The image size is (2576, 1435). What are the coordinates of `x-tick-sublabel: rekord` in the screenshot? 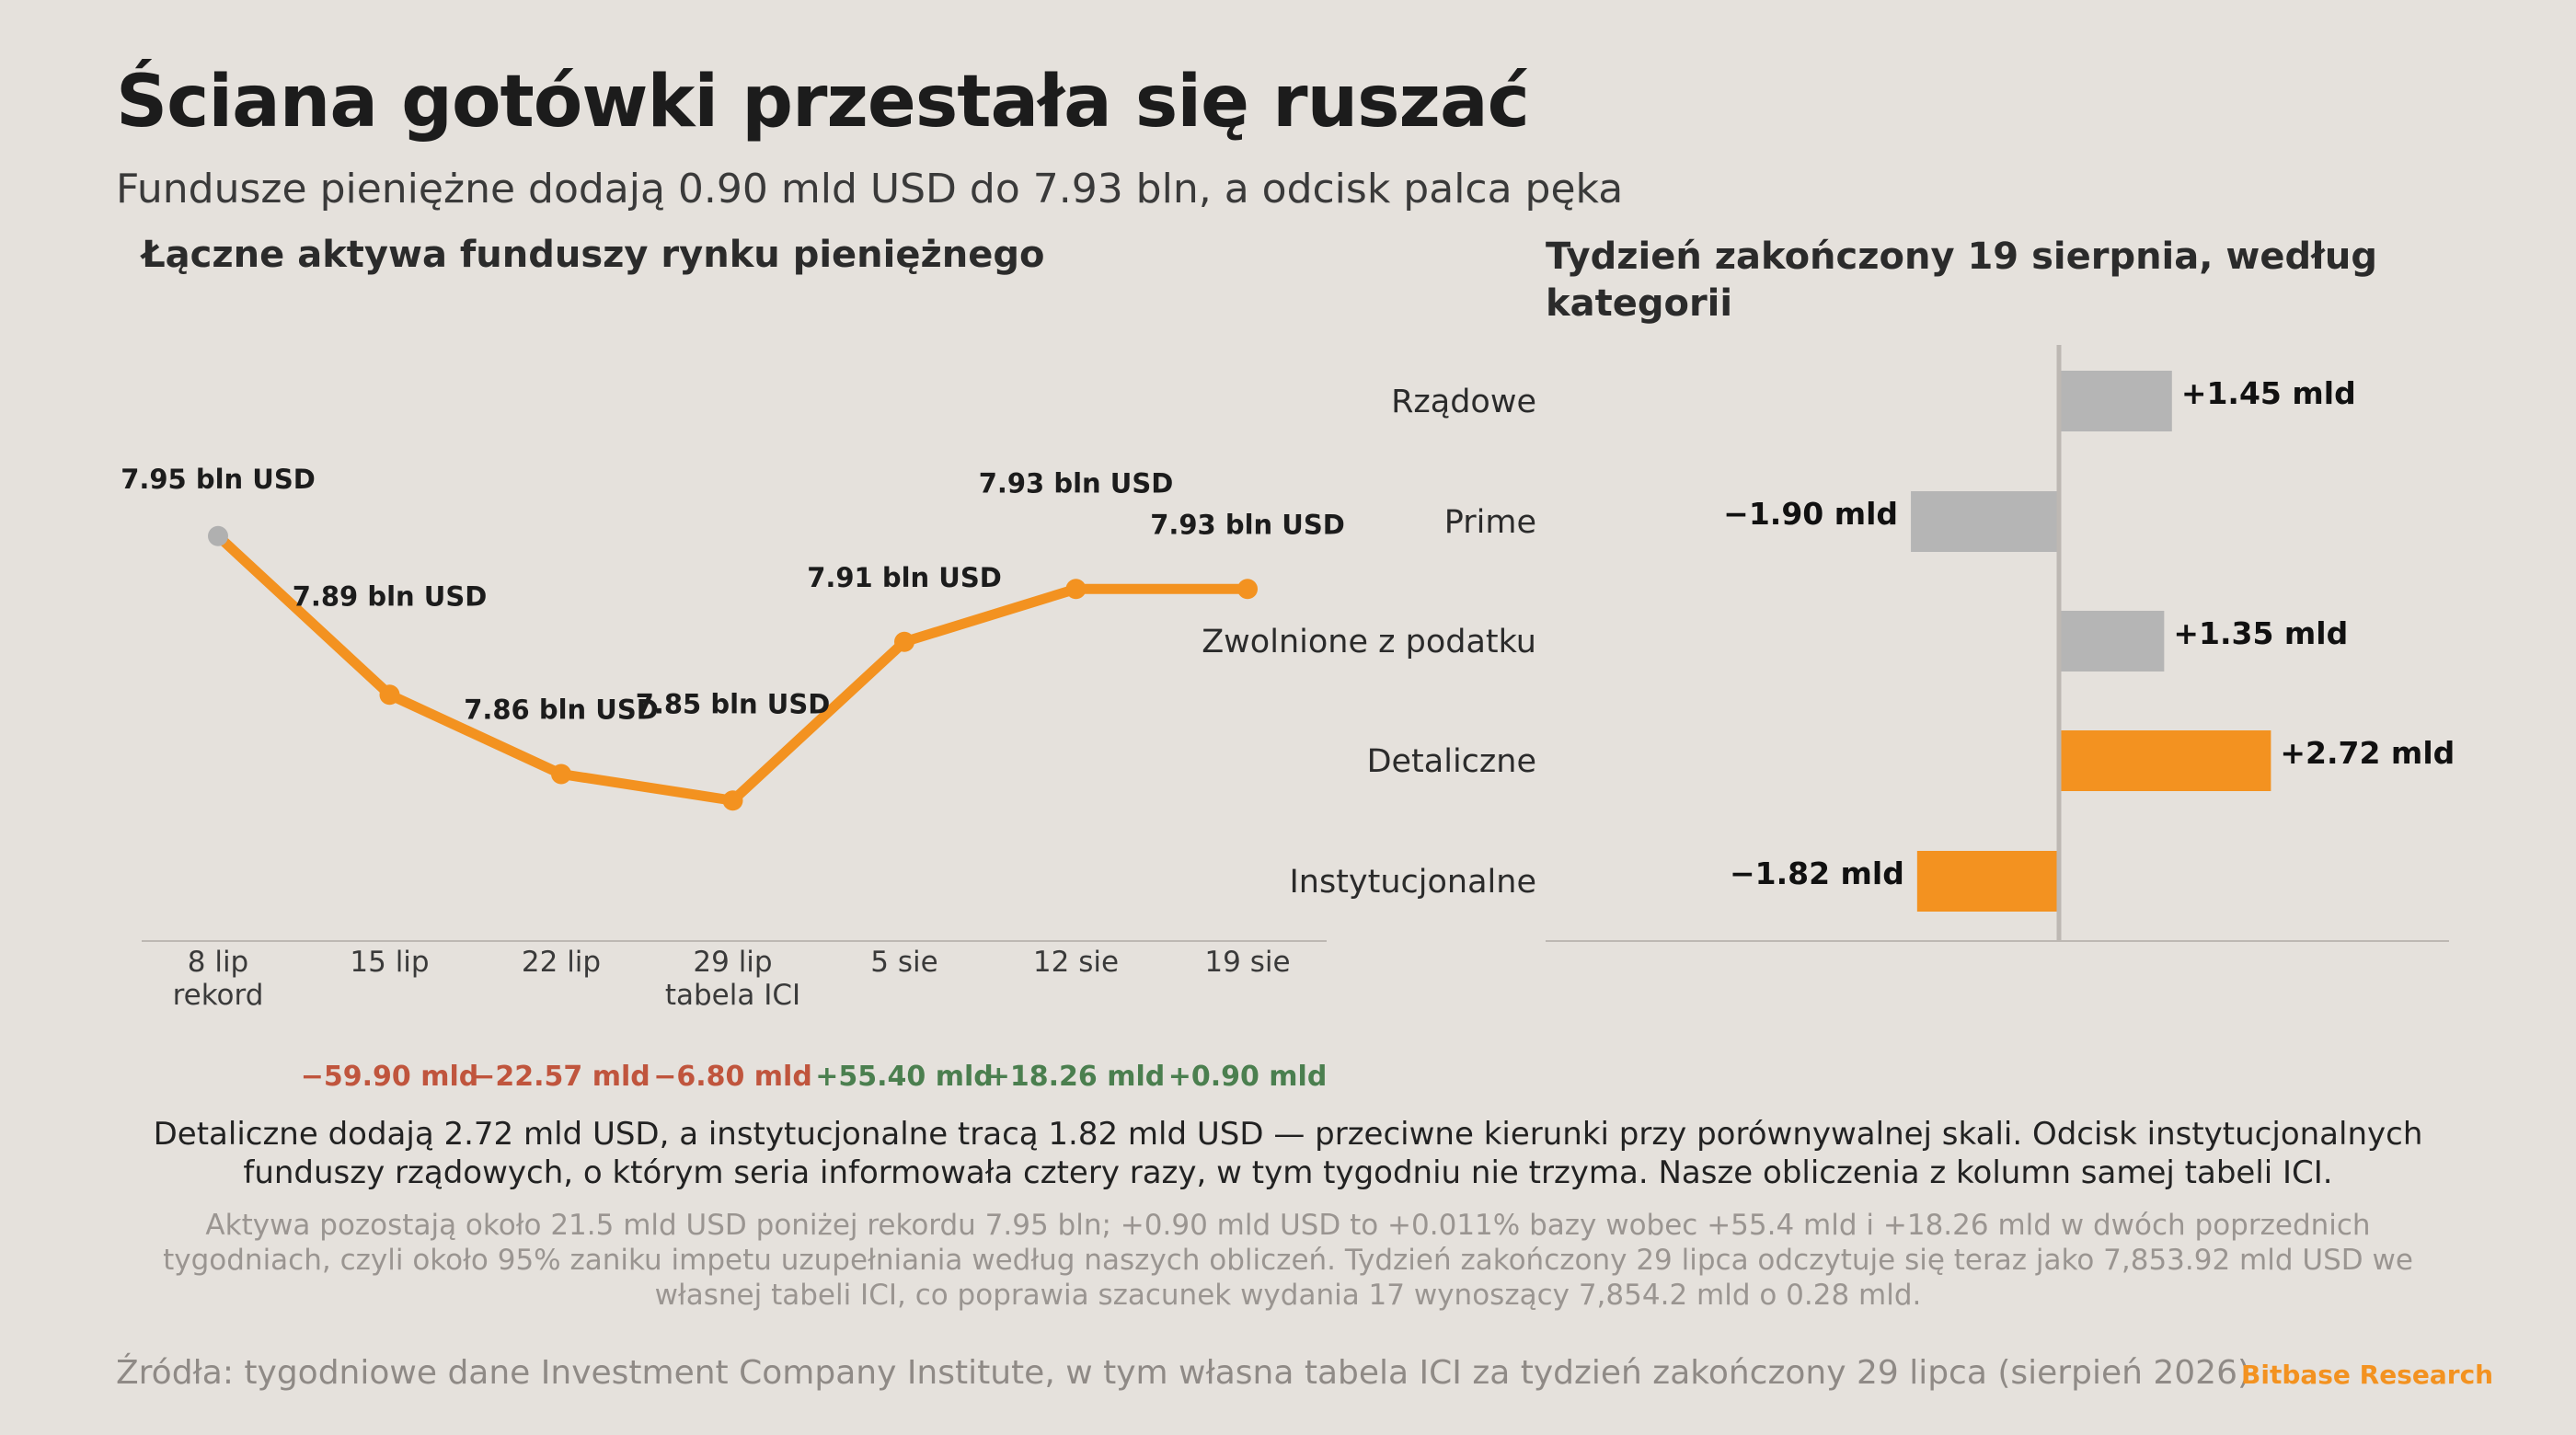 It's located at (218, 995).